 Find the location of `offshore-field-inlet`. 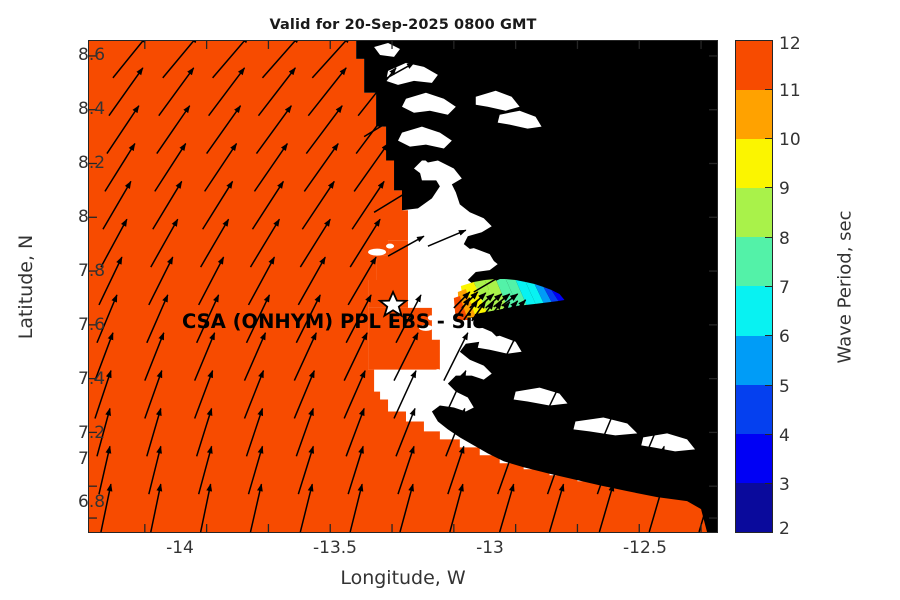

offshore-field-inlet is located at coordinates (404, 338).